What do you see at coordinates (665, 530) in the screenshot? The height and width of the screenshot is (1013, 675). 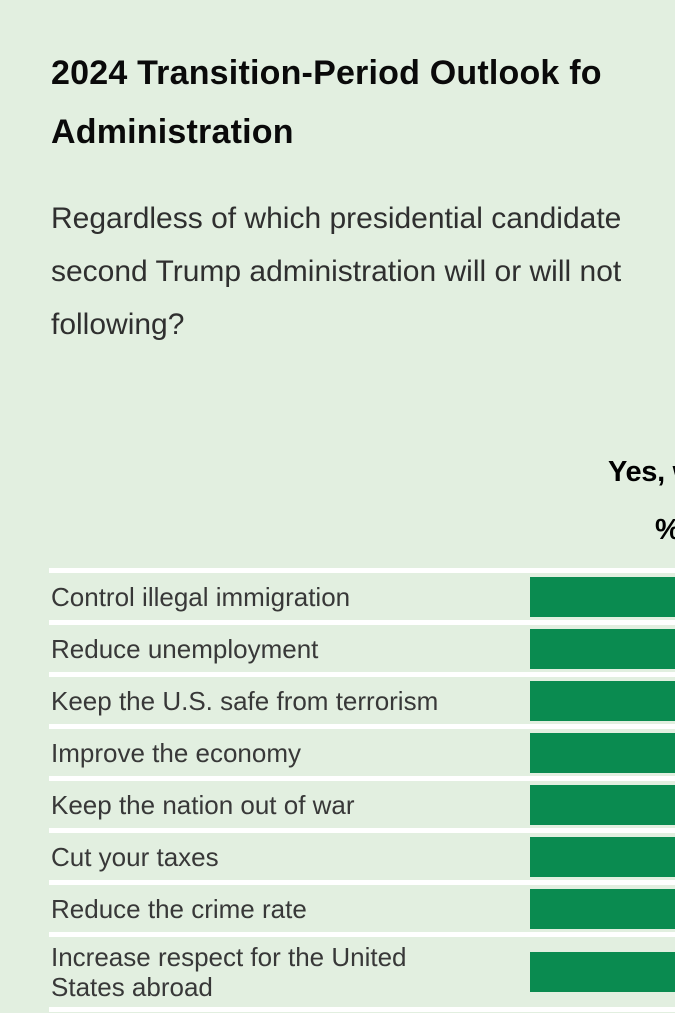 I see `unit-label-percent: %` at bounding box center [665, 530].